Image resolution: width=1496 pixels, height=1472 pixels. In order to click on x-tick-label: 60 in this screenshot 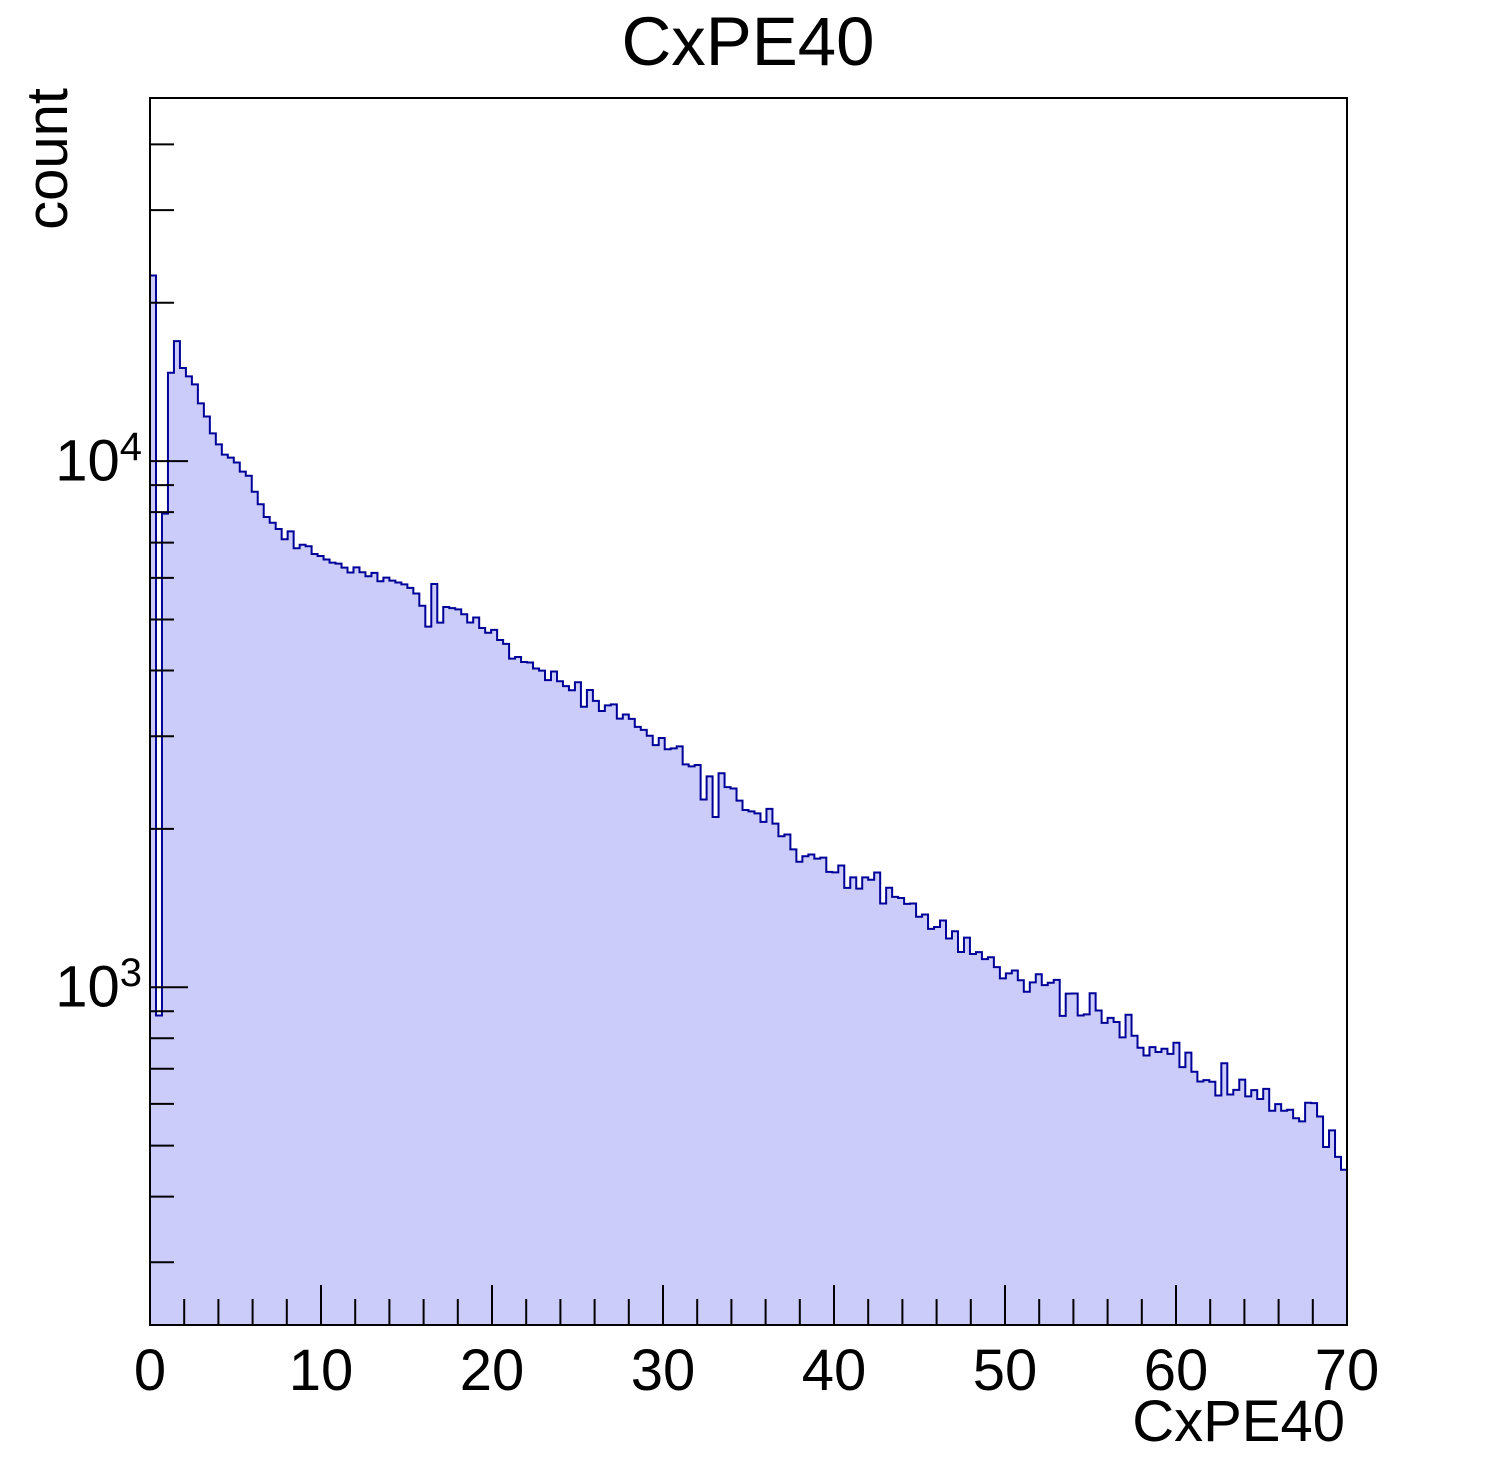, I will do `click(1176, 1370)`.